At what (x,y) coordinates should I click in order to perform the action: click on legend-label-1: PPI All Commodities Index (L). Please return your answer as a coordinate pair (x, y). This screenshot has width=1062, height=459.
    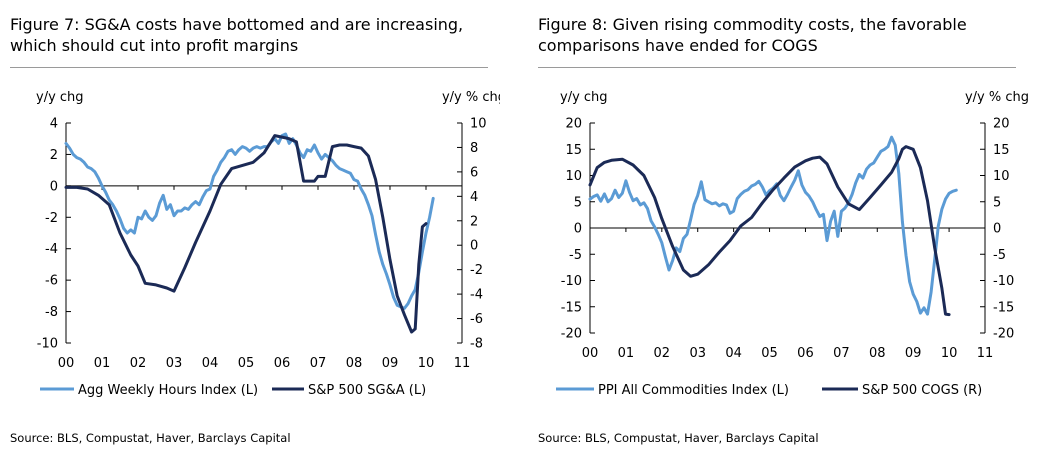
    Looking at the image, I should click on (693, 390).